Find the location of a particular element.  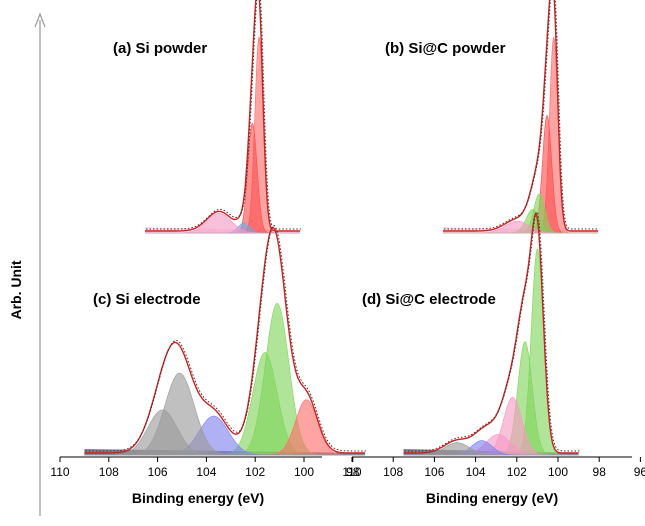

panel-b-component-c1 is located at coordinates (520, 135).